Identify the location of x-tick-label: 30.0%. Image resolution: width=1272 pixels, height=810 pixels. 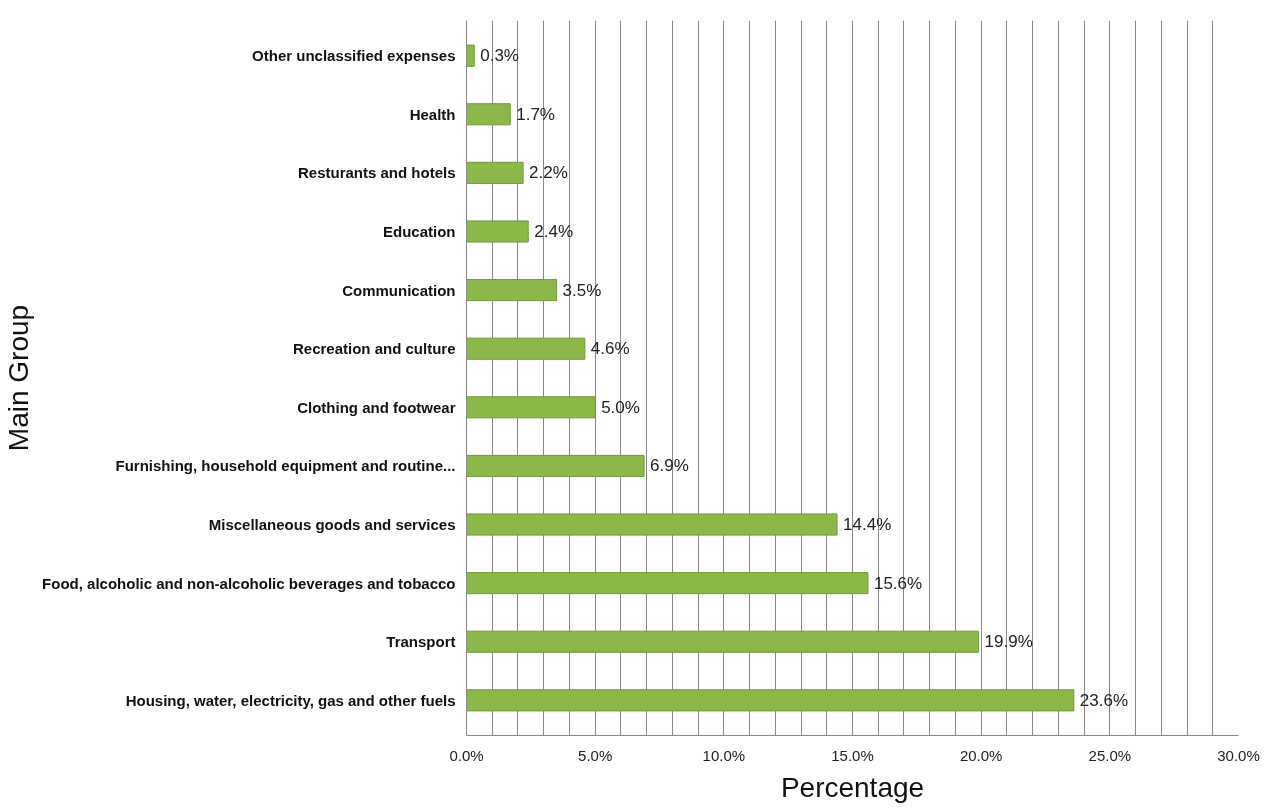
(1238, 755).